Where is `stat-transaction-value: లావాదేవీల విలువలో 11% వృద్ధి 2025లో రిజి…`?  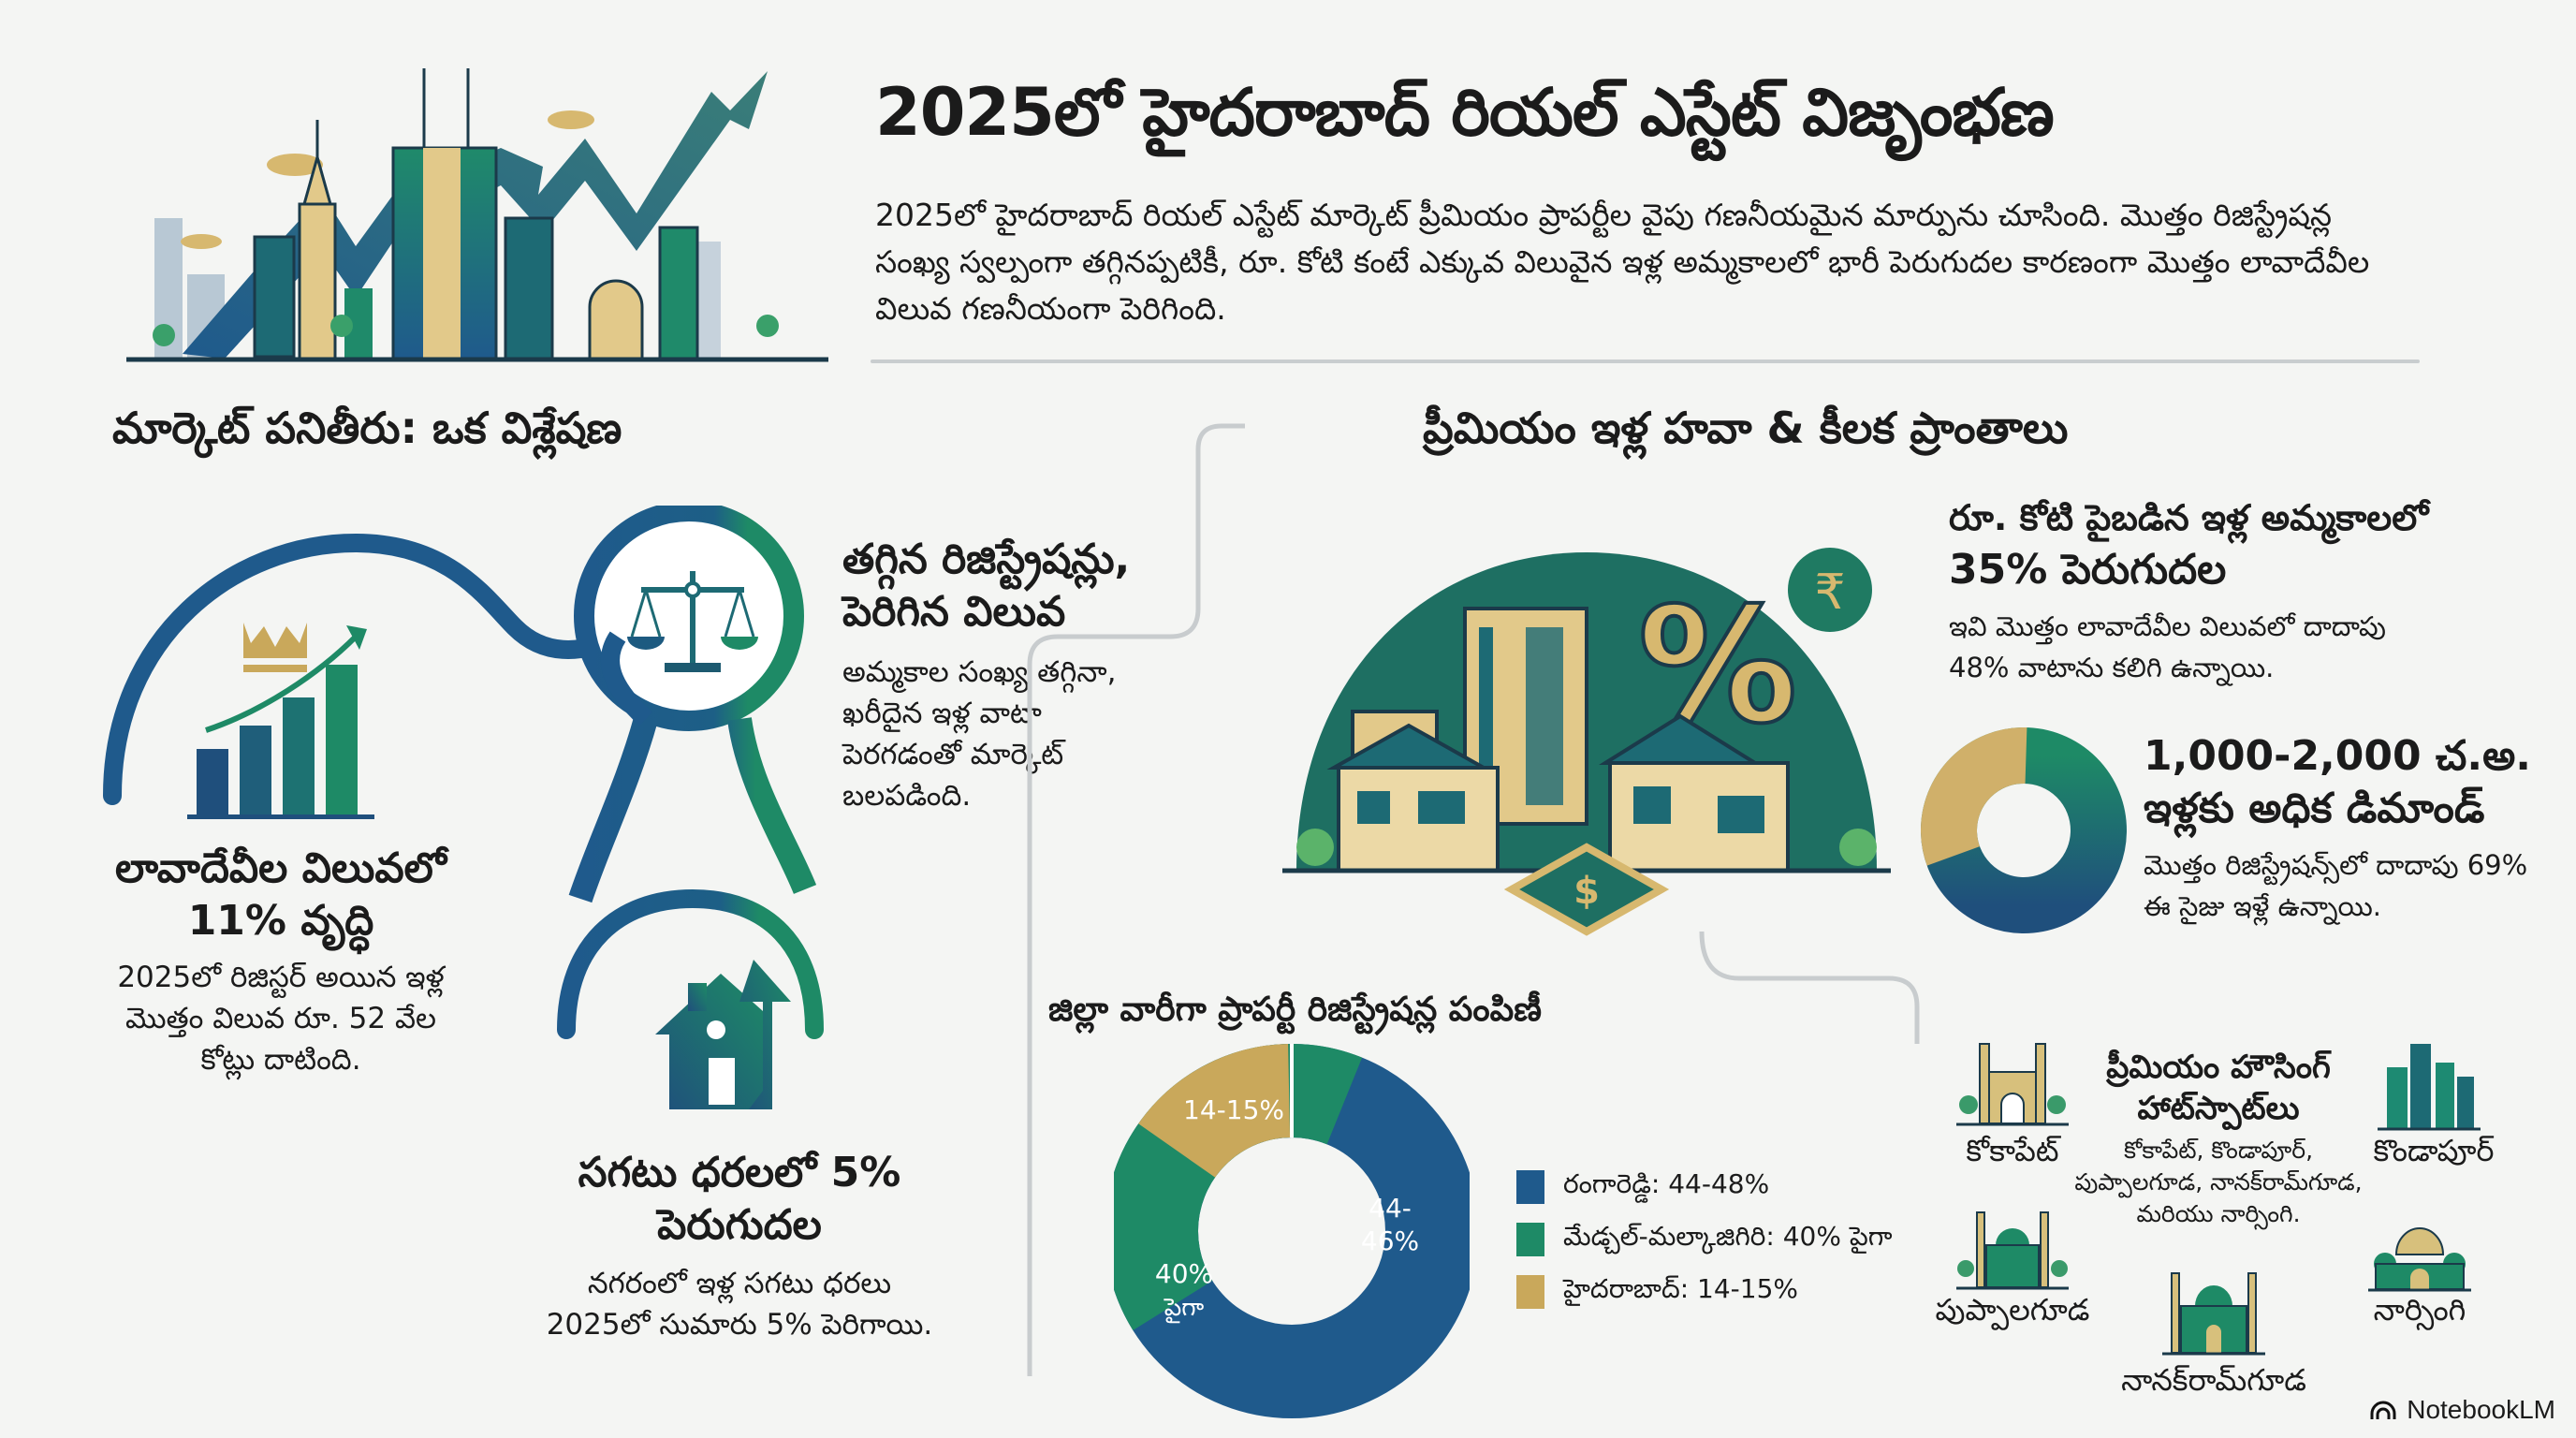
stat-transaction-value: లావాదేవీల విలువలో 11% వృద్ధి 2025లో రిజి… is located at coordinates (280, 960).